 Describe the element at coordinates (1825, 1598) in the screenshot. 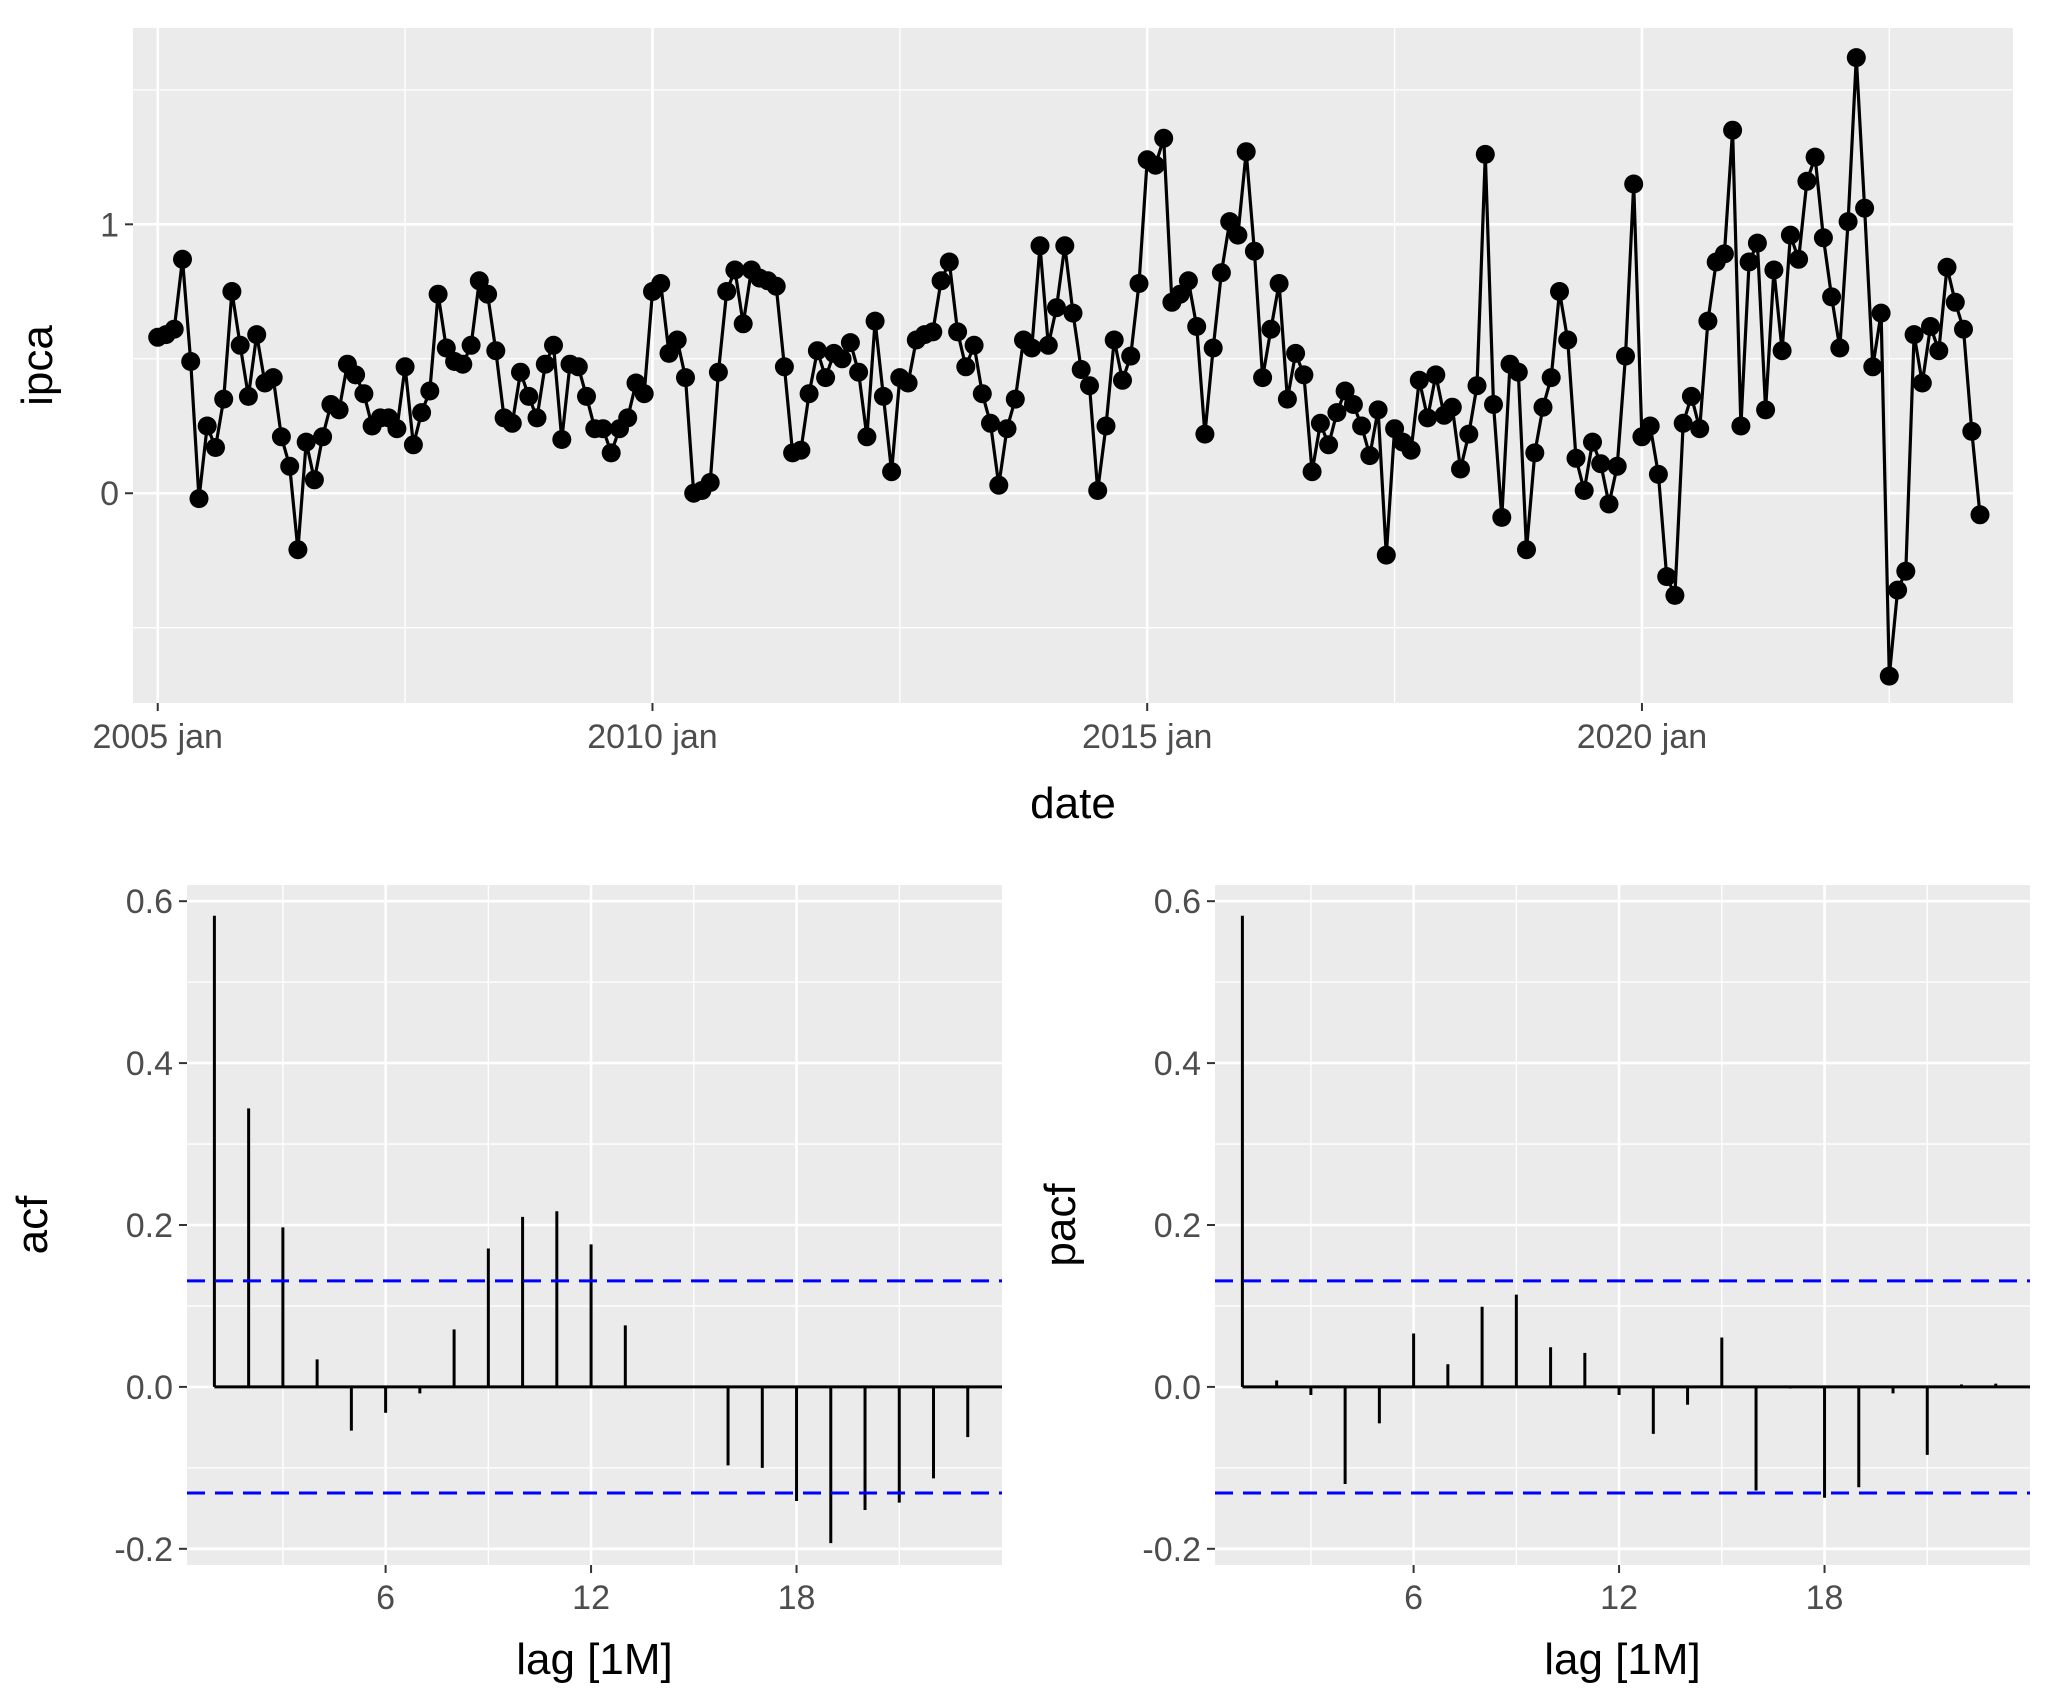

I see `pacf-x-tick-label: 18` at that location.